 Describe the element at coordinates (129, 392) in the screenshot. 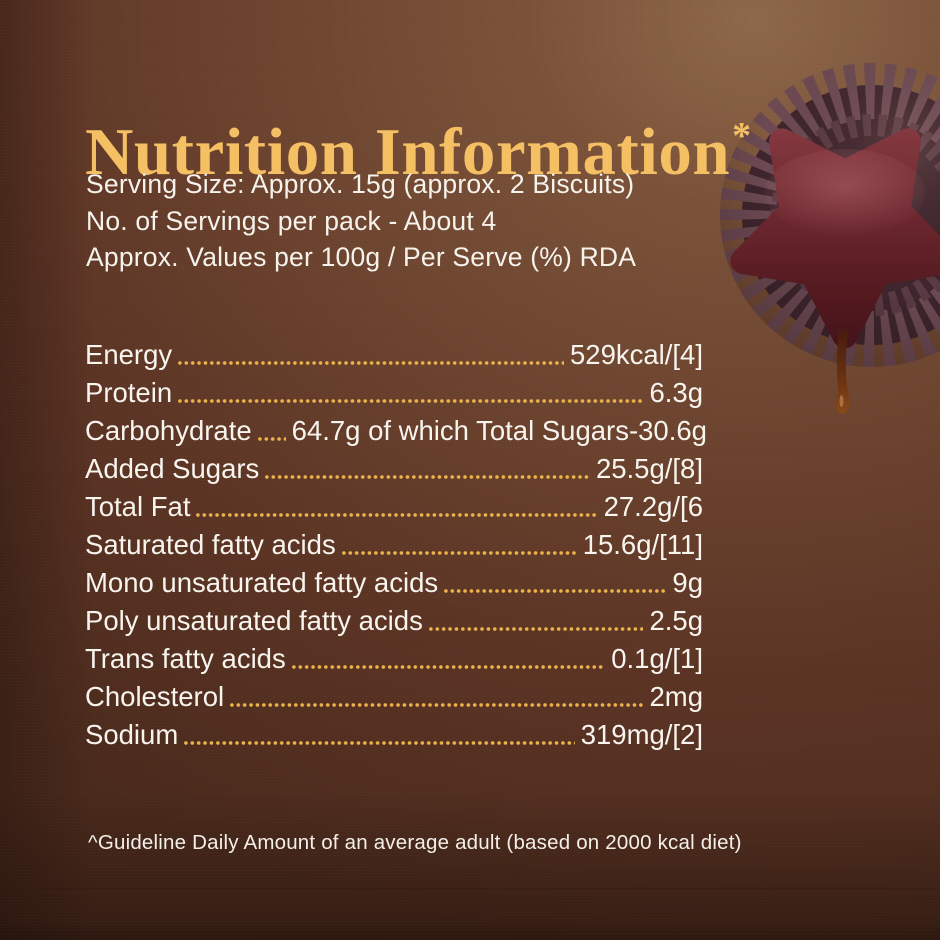

I see `nutrient-label: Protein` at that location.